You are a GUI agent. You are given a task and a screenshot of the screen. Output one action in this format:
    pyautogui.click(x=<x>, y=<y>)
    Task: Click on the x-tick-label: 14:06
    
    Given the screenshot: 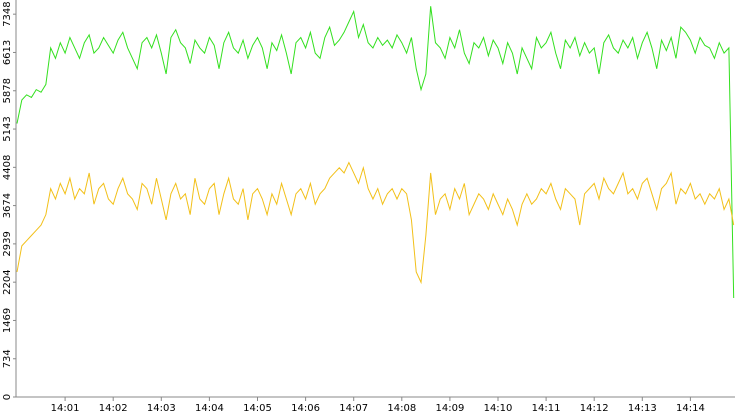 What is the action you would take?
    pyautogui.click(x=305, y=408)
    